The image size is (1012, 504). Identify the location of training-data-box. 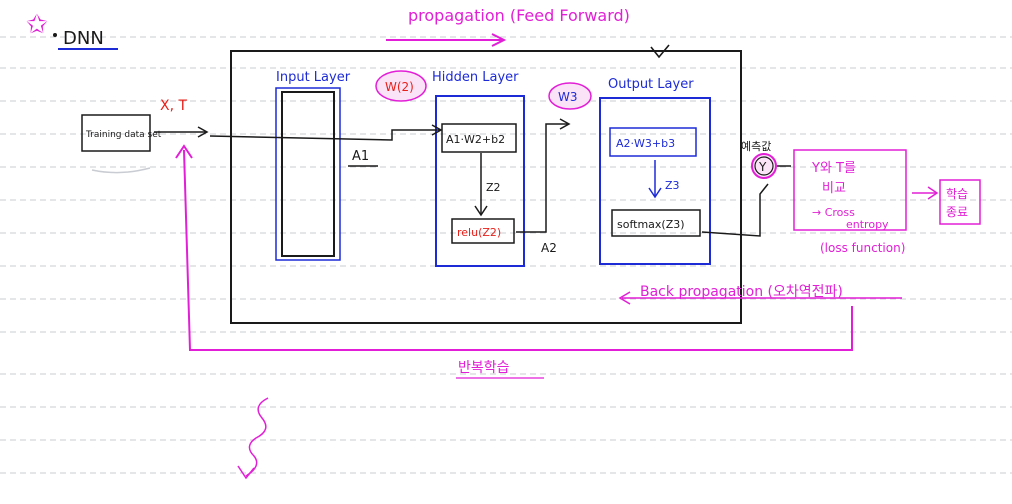
(116, 133).